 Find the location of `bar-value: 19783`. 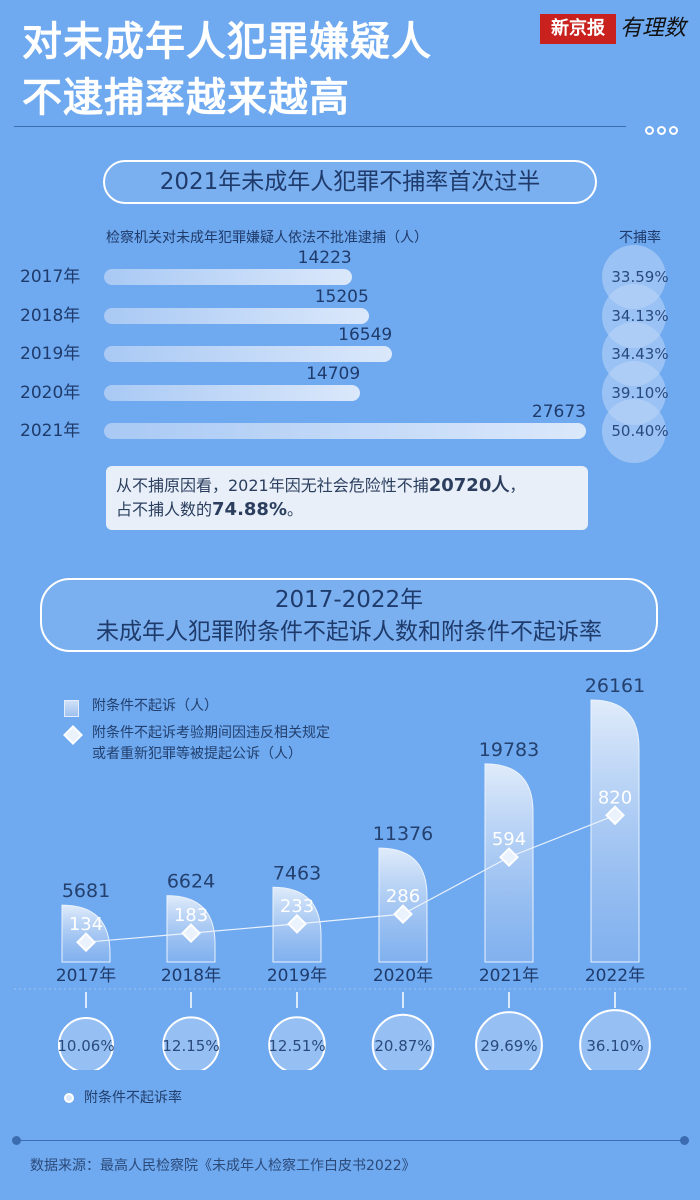

bar-value: 19783 is located at coordinates (509, 750).